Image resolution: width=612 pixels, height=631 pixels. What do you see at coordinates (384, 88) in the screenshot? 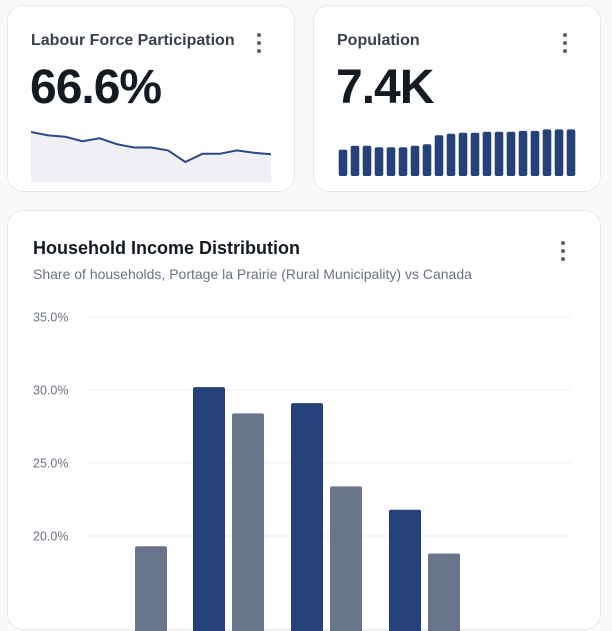
I see `population-value: 7.4K` at bounding box center [384, 88].